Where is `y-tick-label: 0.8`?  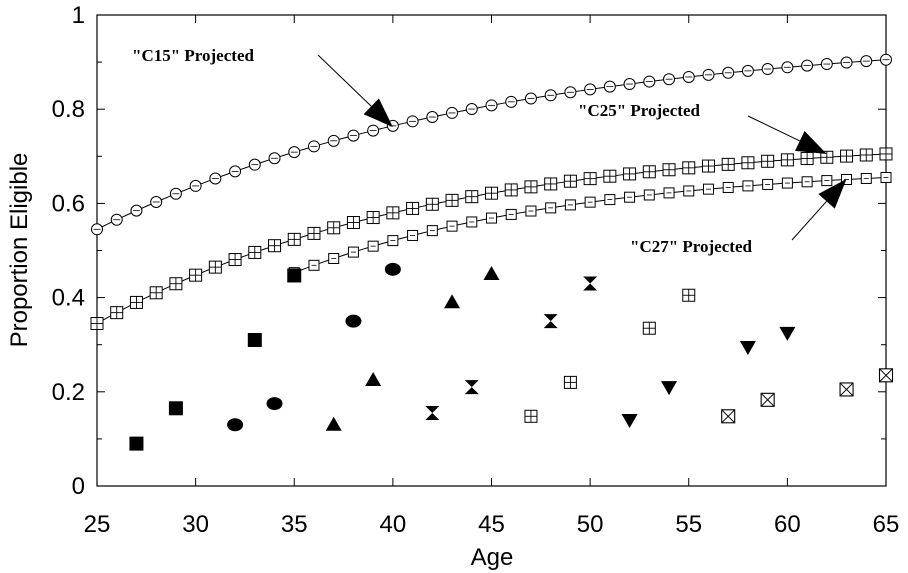 y-tick-label: 0.8 is located at coordinates (68, 109).